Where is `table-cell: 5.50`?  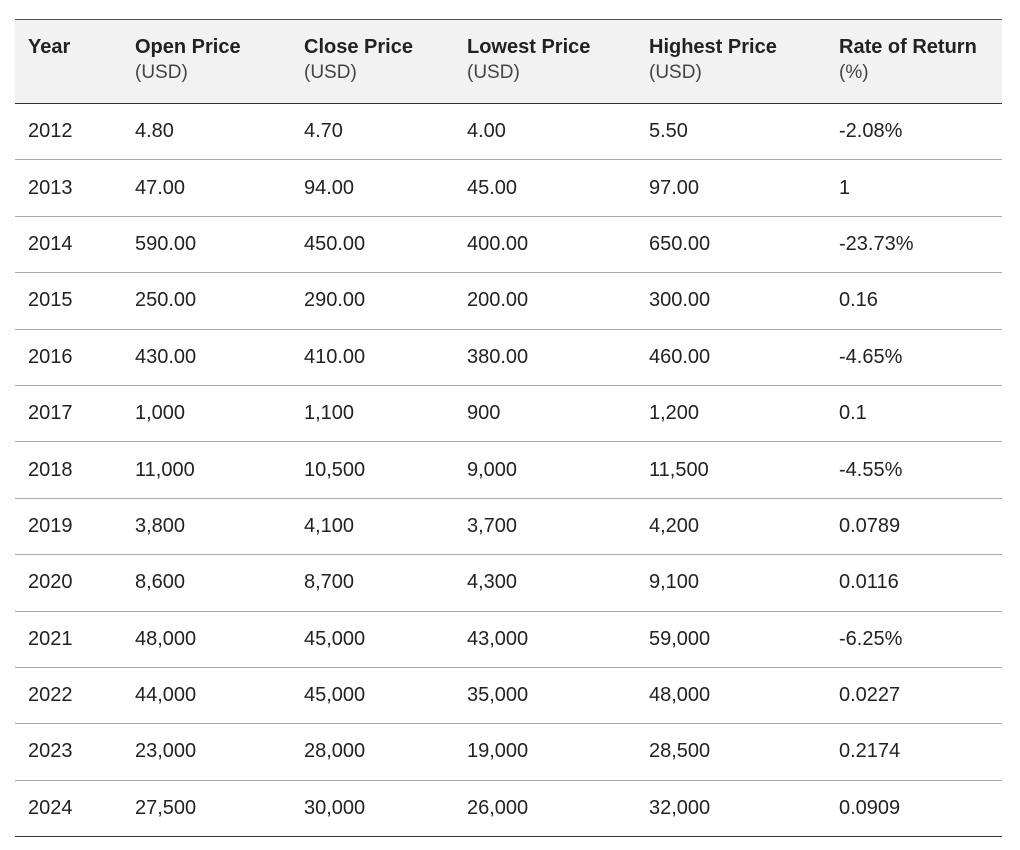
table-cell: 5.50 is located at coordinates (731, 132).